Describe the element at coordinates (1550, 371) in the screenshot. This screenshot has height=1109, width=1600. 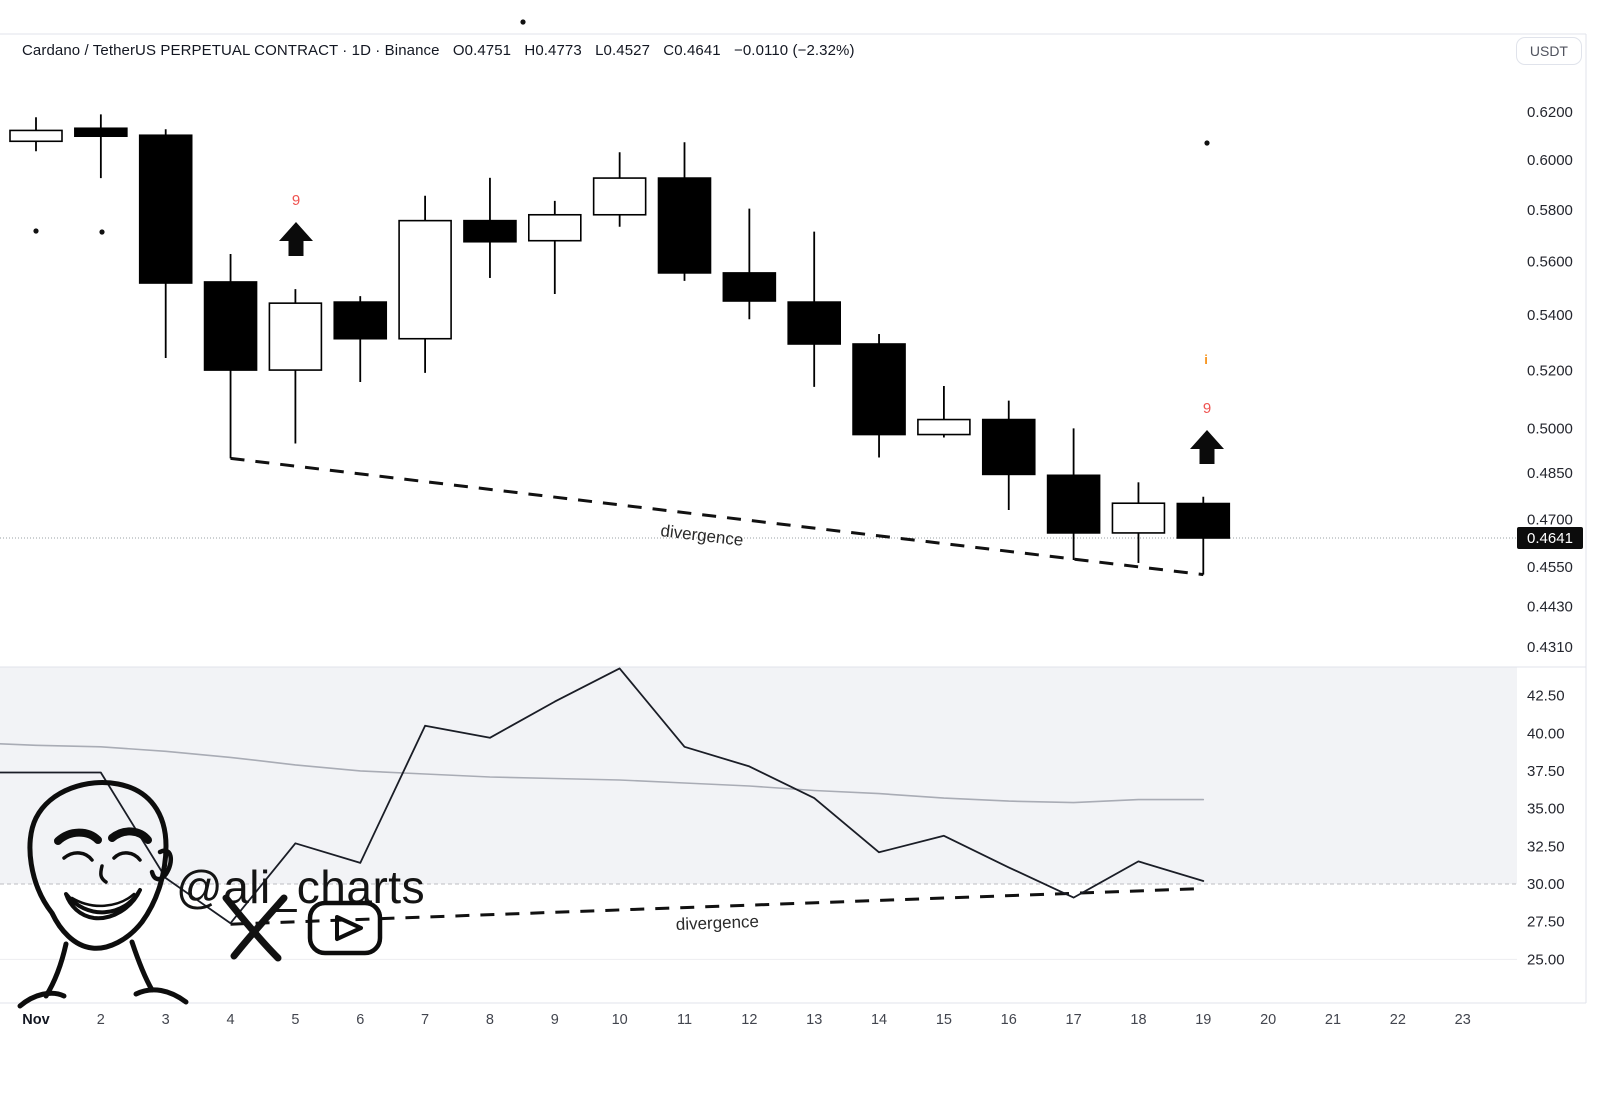
I see `price-axis-label: 0.5200` at that location.